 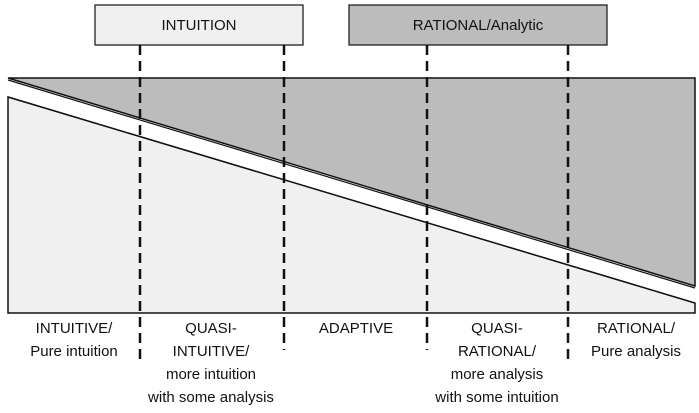 What do you see at coordinates (211, 374) in the screenshot?
I see `column-label: more intuition` at bounding box center [211, 374].